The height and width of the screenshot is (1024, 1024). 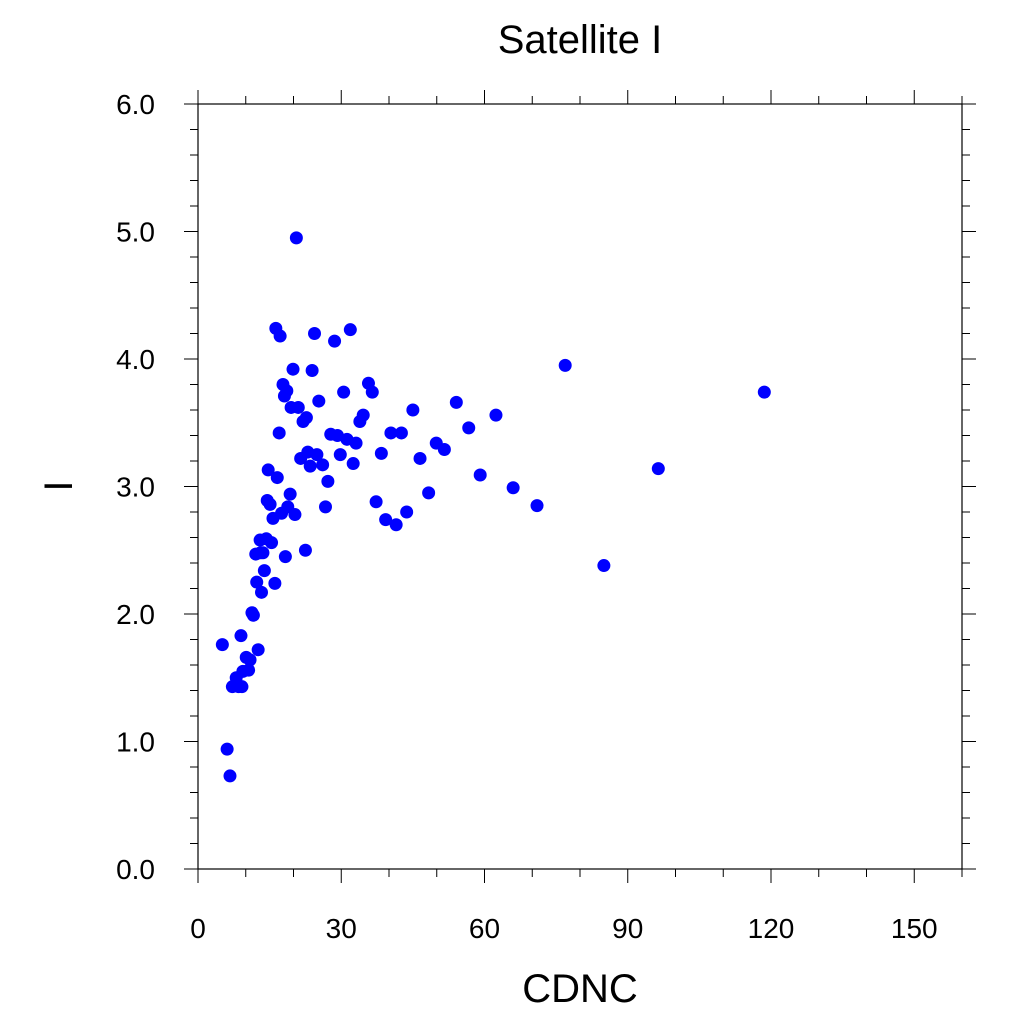 I want to click on x-tick-label: 120, so click(x=771, y=928).